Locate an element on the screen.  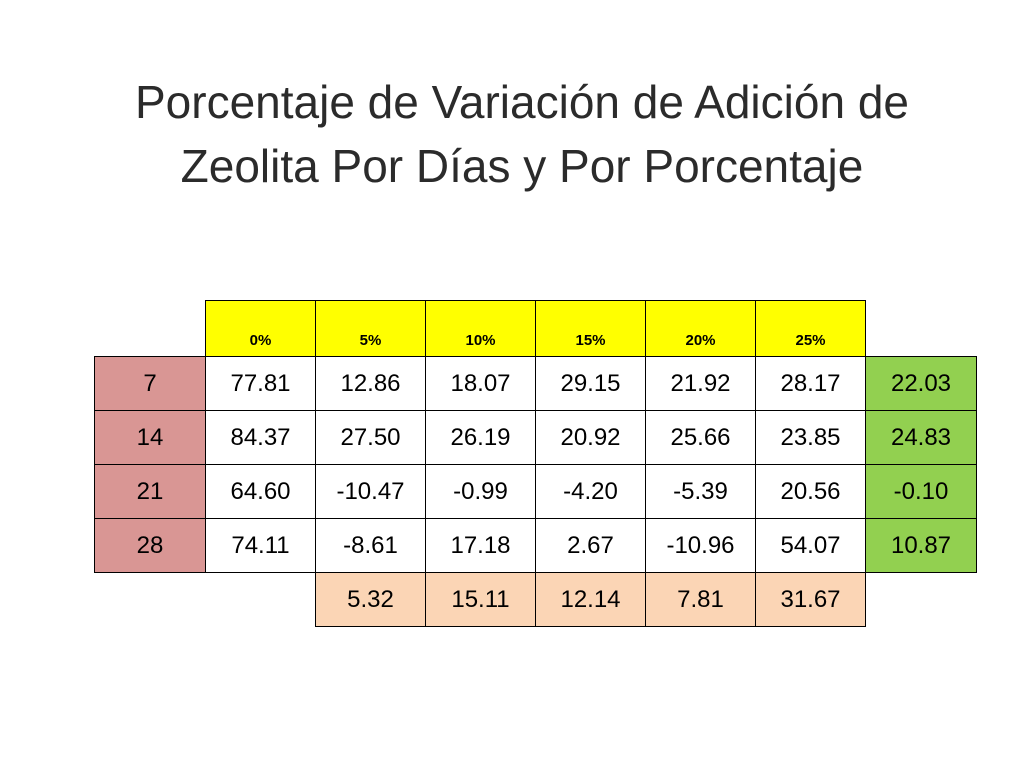
corner-cell is located at coordinates (150, 329).